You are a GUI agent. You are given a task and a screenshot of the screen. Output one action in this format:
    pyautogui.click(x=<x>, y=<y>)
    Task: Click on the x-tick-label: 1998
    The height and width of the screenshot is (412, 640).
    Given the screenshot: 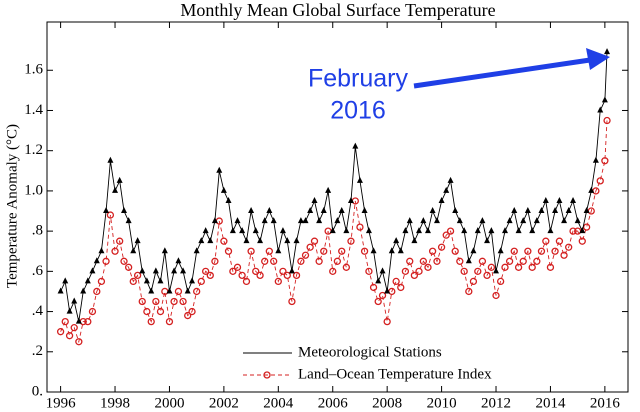 What is the action you would take?
    pyautogui.click(x=115, y=403)
    